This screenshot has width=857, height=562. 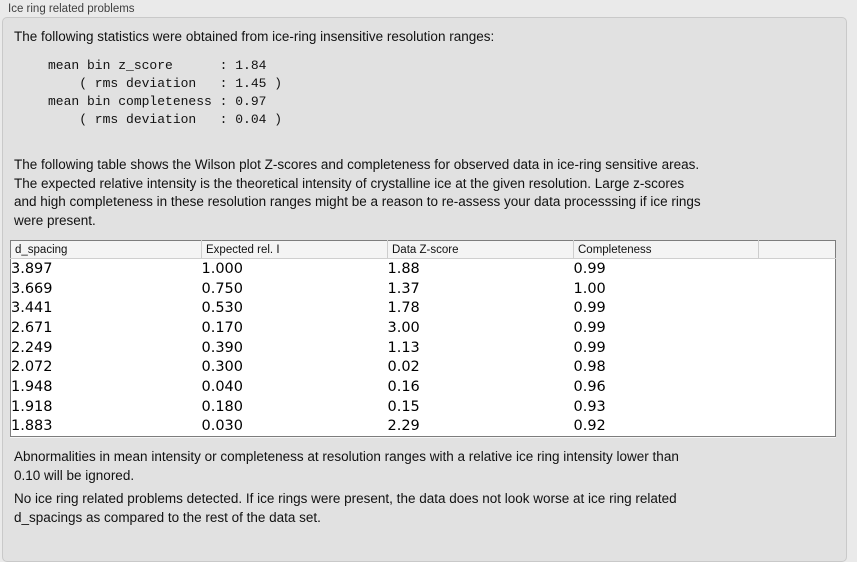 I want to click on table-cell: 3.00, so click(x=403, y=327).